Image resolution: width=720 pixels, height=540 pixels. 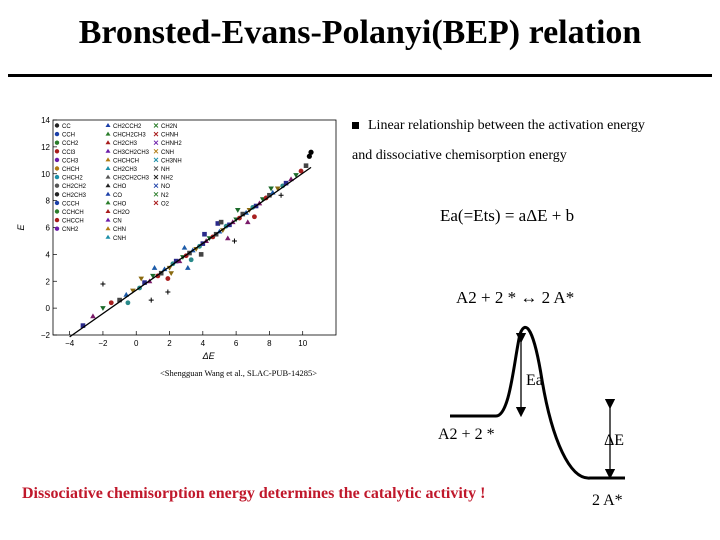 I want to click on energy-curve, so click(x=537, y=402).